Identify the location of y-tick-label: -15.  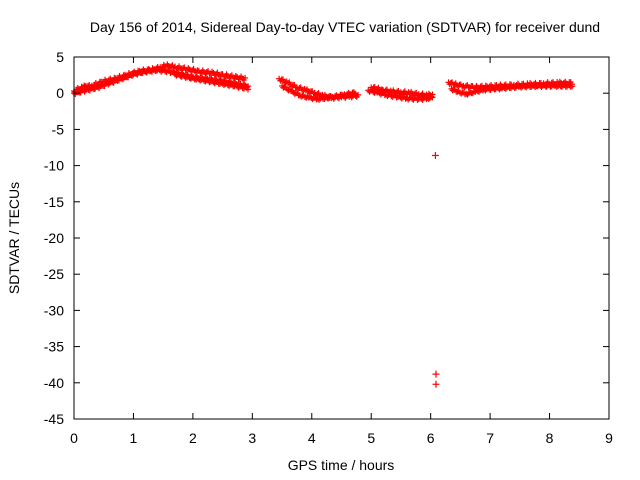
(54, 202).